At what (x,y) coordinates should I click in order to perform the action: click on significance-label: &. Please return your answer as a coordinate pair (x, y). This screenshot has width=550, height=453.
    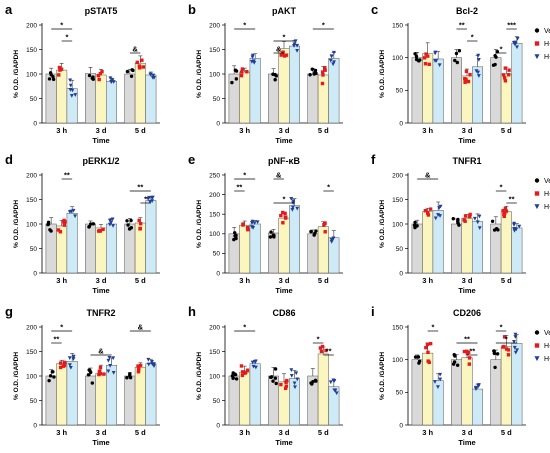
    Looking at the image, I should click on (101, 351).